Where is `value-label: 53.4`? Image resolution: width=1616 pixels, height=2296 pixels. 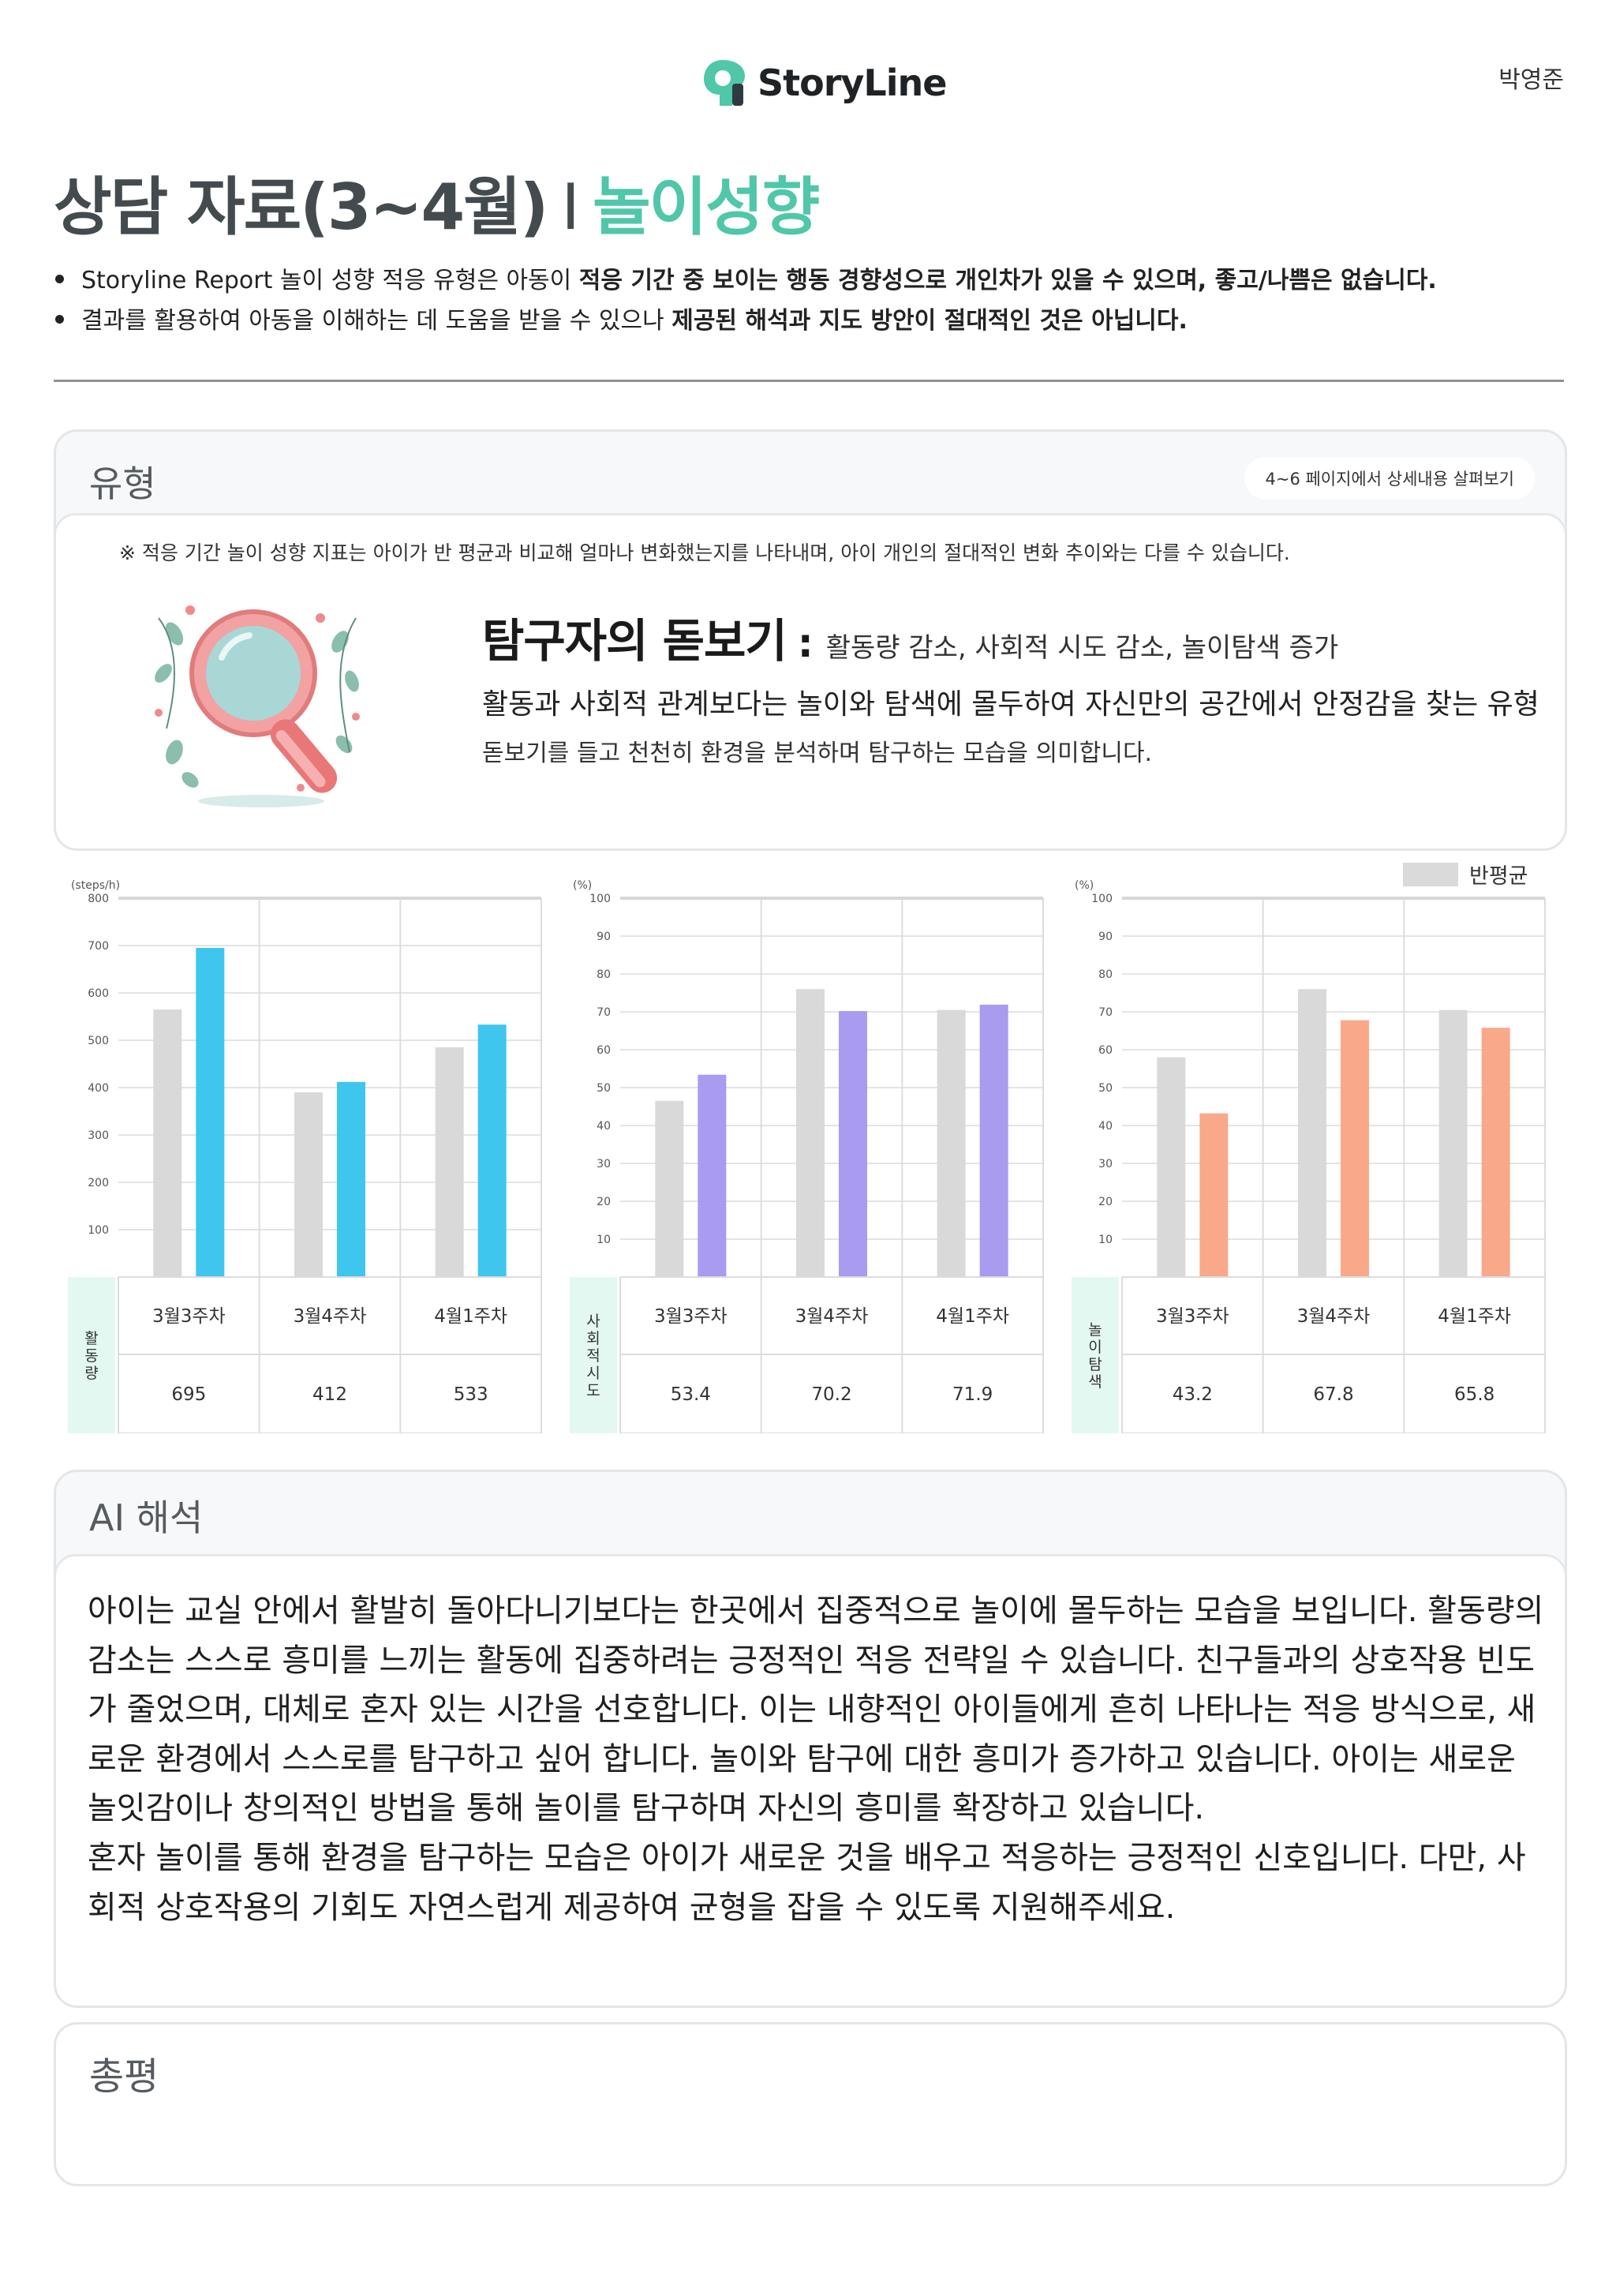
value-label: 53.4 is located at coordinates (691, 1394).